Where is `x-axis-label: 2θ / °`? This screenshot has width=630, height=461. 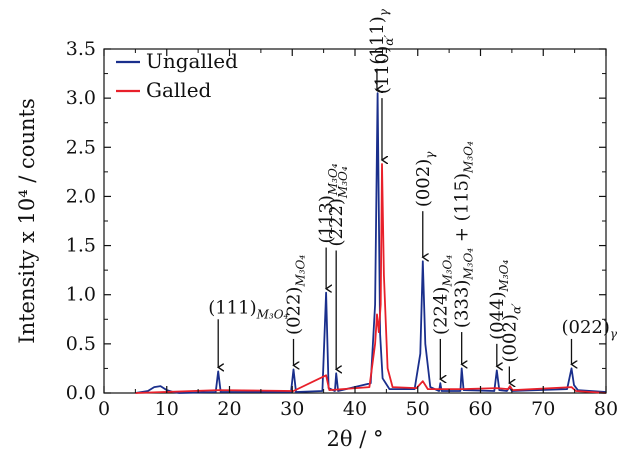 x-axis-label: 2θ / ° is located at coordinates (355, 439).